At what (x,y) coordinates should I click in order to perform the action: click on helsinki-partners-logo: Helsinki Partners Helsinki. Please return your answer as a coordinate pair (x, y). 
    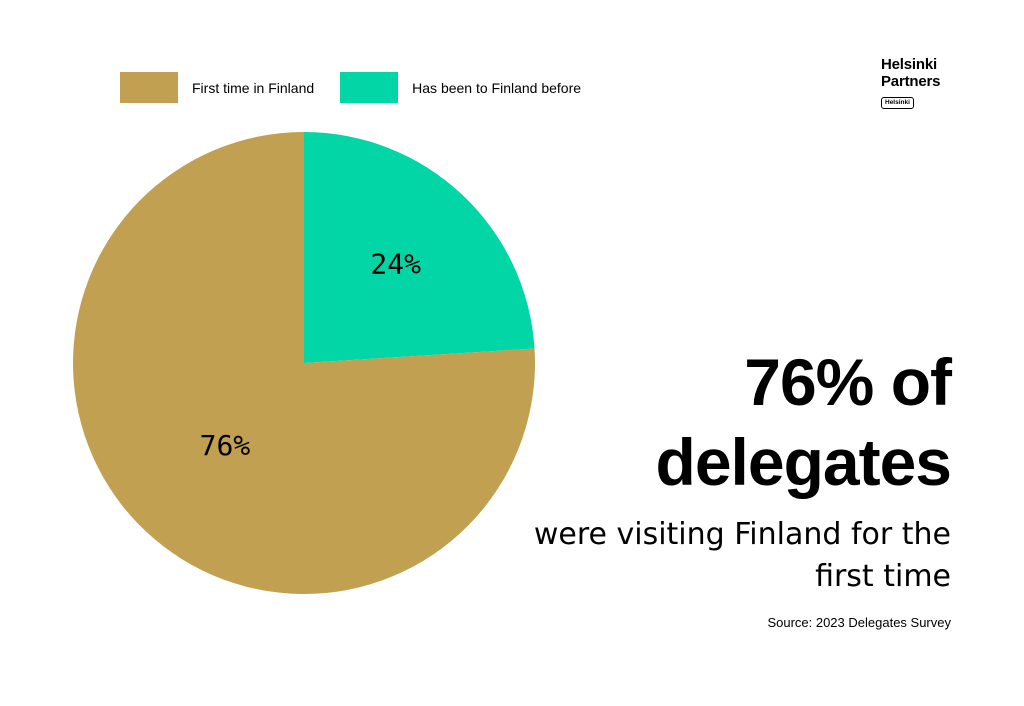
    Looking at the image, I should click on (921, 82).